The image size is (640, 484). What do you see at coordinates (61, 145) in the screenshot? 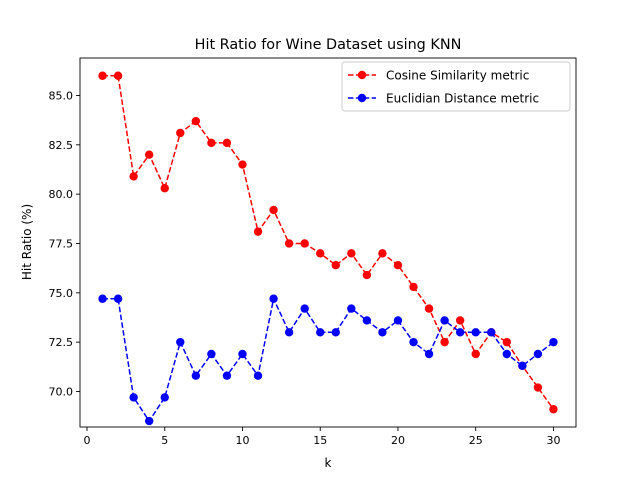
I see `y-tick-label: 82.5` at bounding box center [61, 145].